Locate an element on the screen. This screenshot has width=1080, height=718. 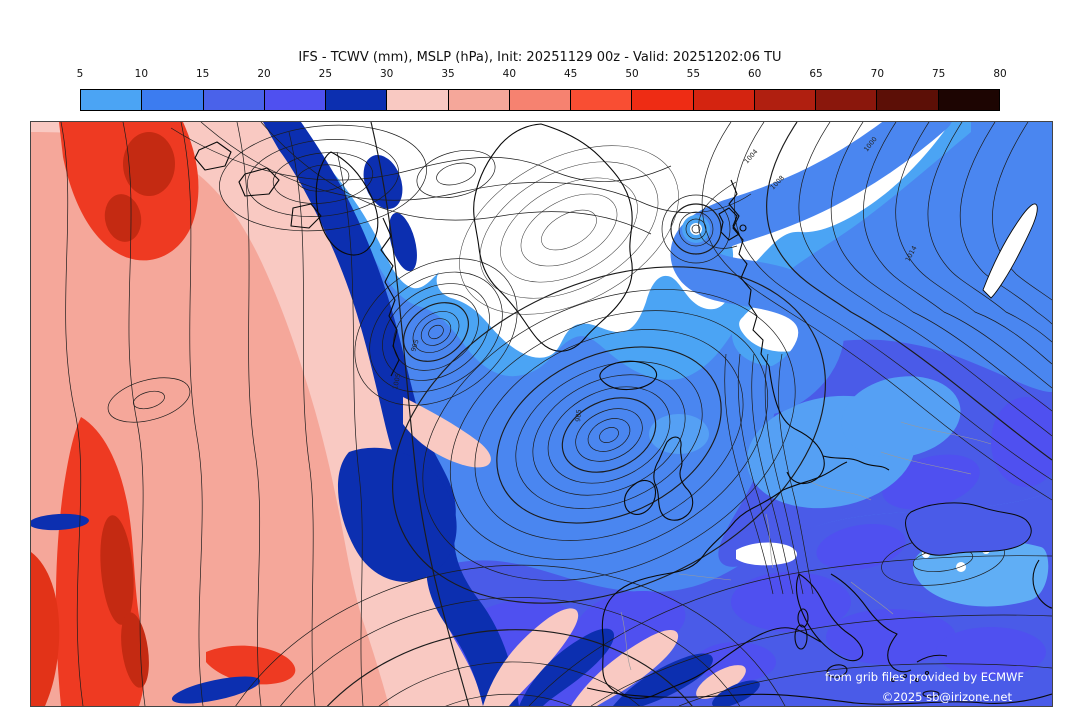
pressure-label: 995 is located at coordinates (414, 345).